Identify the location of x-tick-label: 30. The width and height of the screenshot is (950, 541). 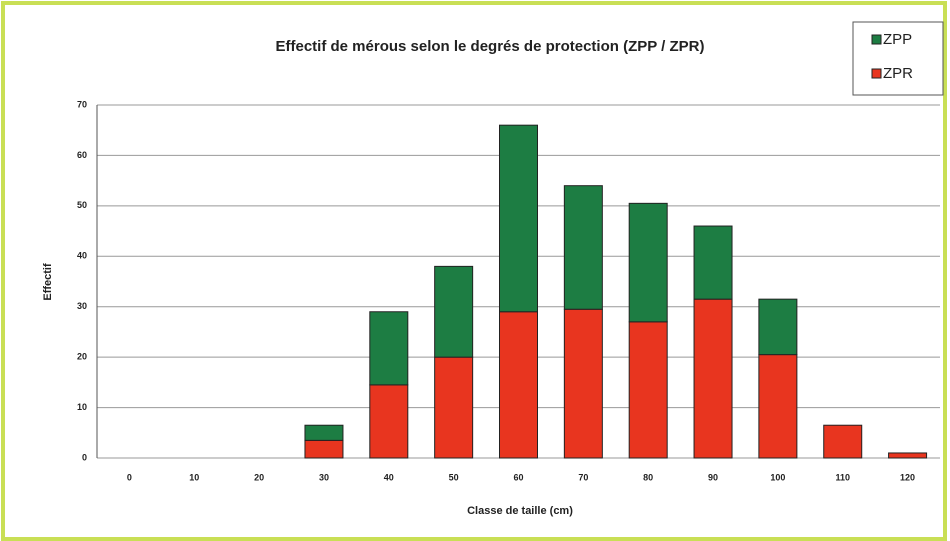
(324, 477).